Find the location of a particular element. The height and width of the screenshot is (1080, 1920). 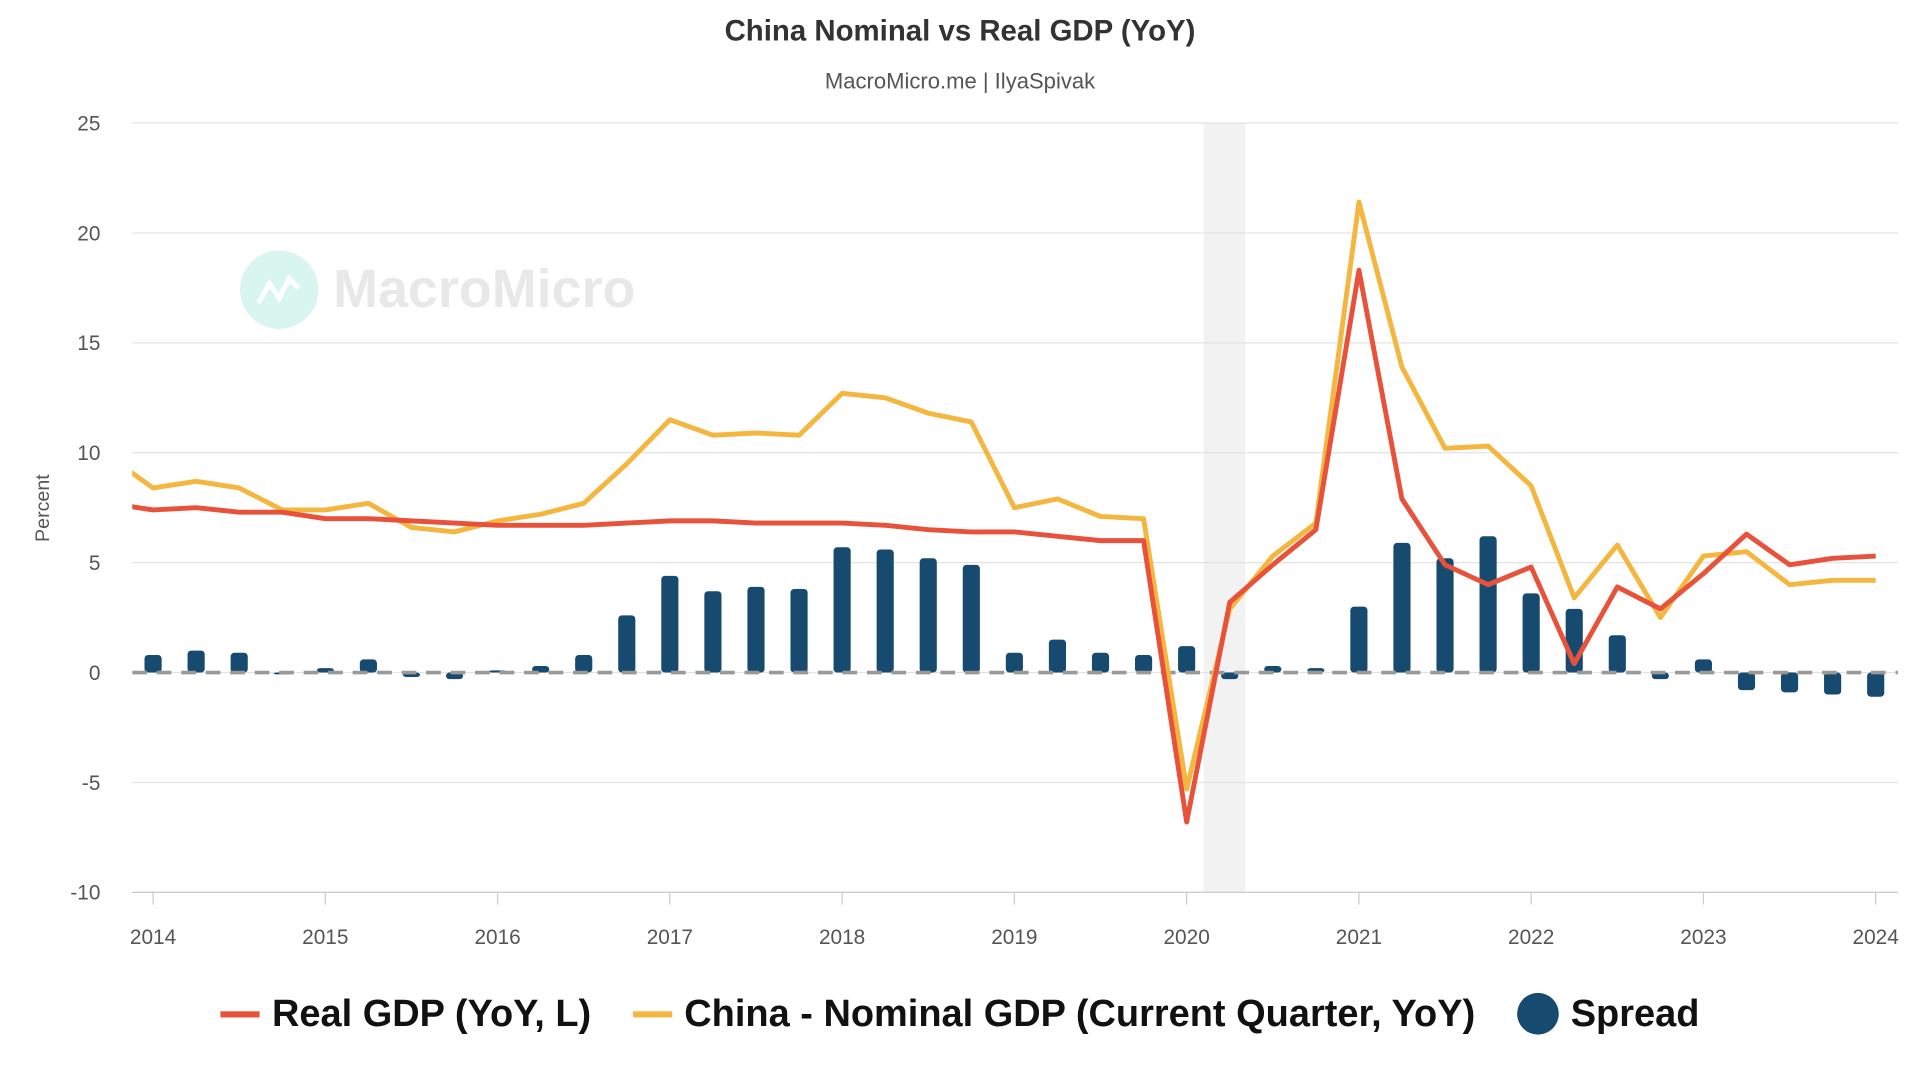

y-tick-label: 5 is located at coordinates (95, 563).